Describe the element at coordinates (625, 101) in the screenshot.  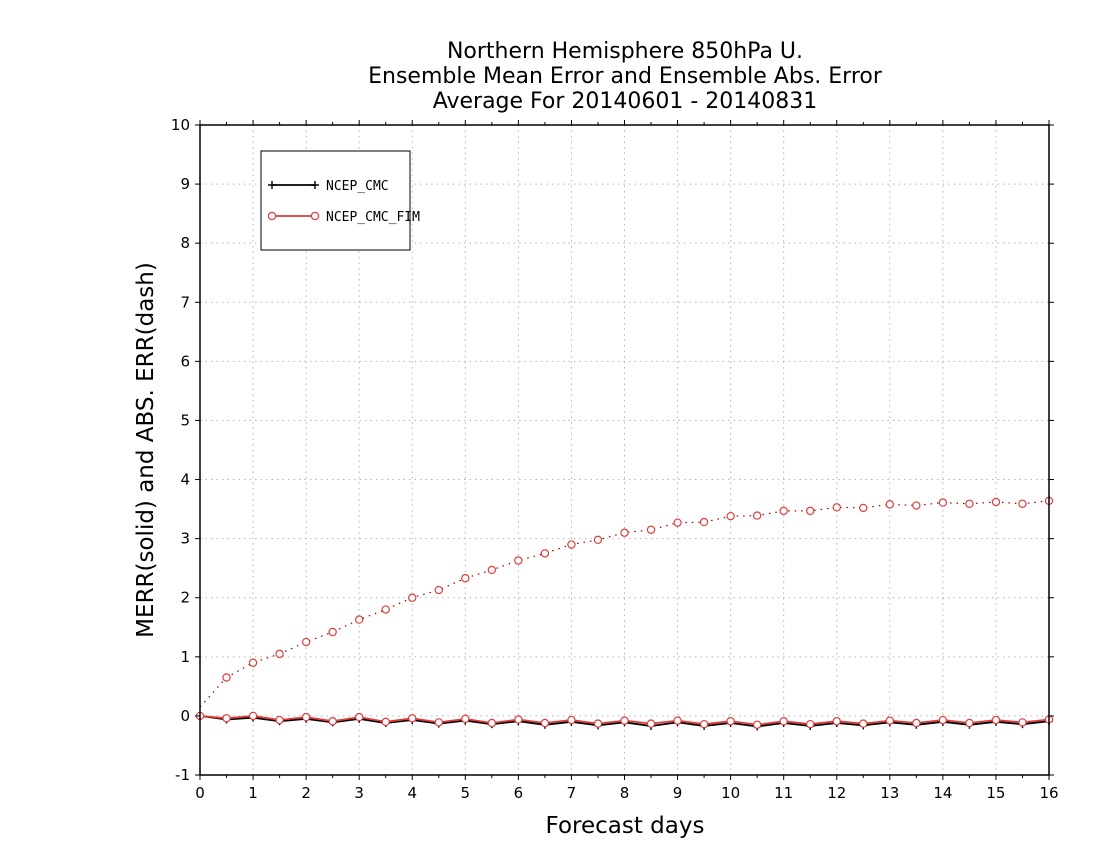
I see `title-line-3: Average For 20140601 - 20140831` at that location.